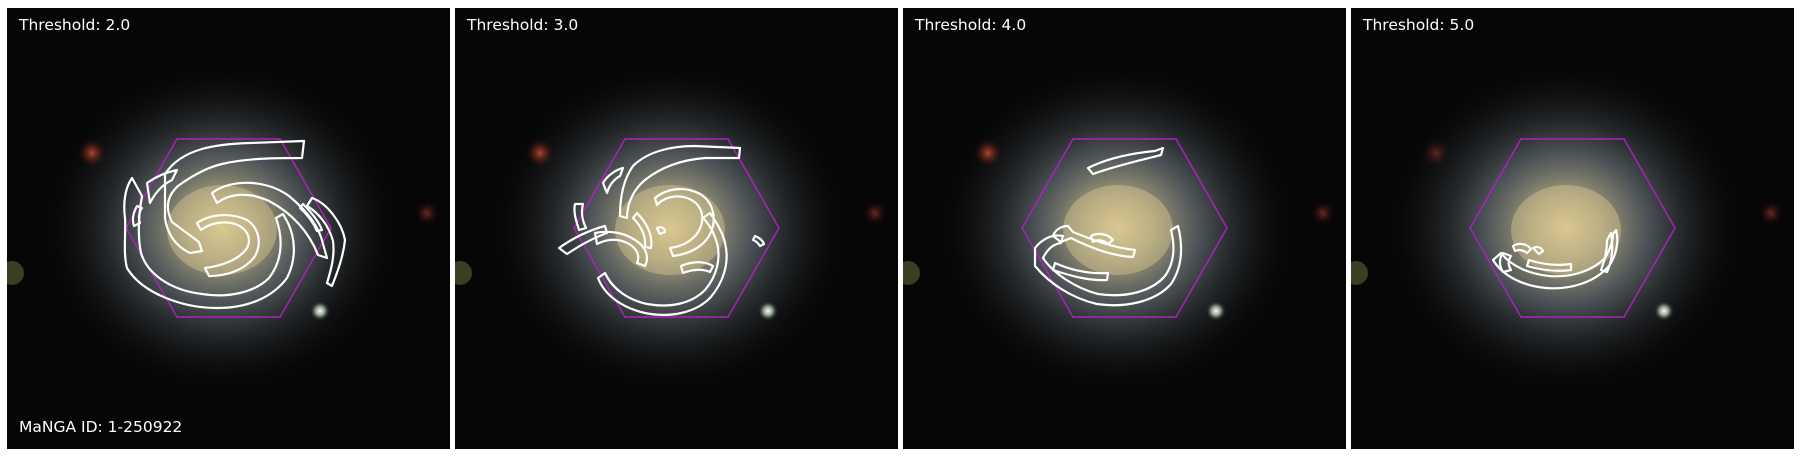 The image size is (1800, 457). Describe the element at coordinates (101, 426) in the screenshot. I see `manga-id-label: MaNGA ID: 1-250922` at that location.